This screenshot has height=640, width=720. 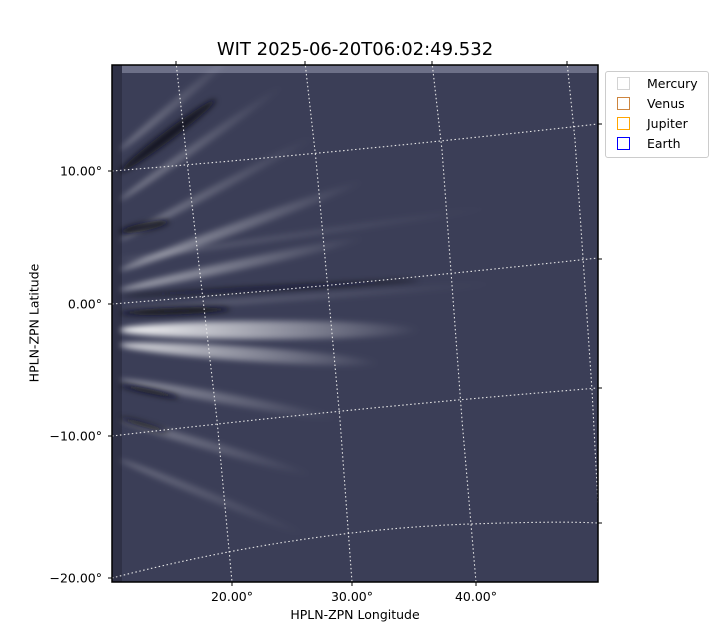 What do you see at coordinates (476, 596) in the screenshot?
I see `x-tick-label: 40.00°` at bounding box center [476, 596].